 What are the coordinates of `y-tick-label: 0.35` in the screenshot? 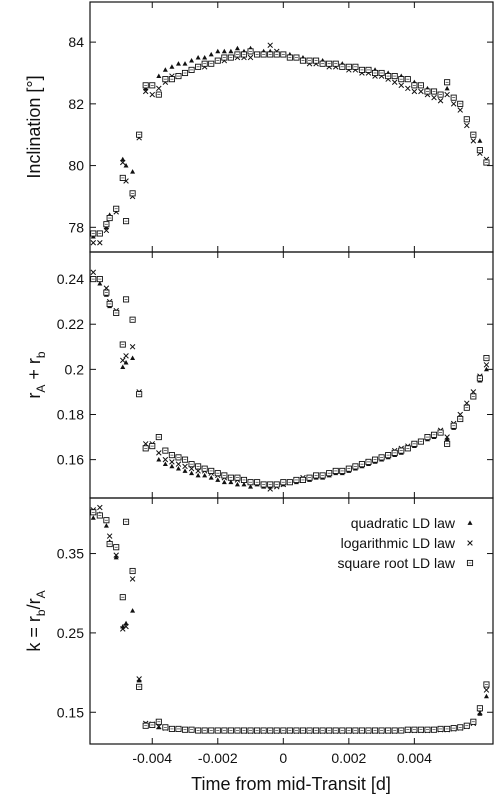 It's located at (70, 554).